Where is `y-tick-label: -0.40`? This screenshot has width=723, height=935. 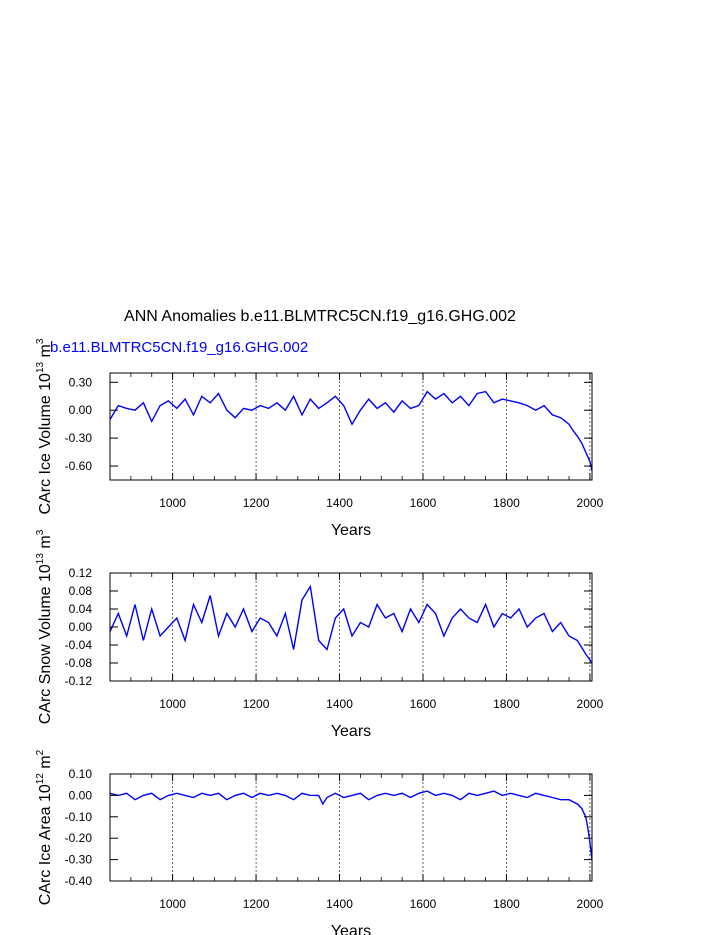 y-tick-label: -0.40 is located at coordinates (79, 881).